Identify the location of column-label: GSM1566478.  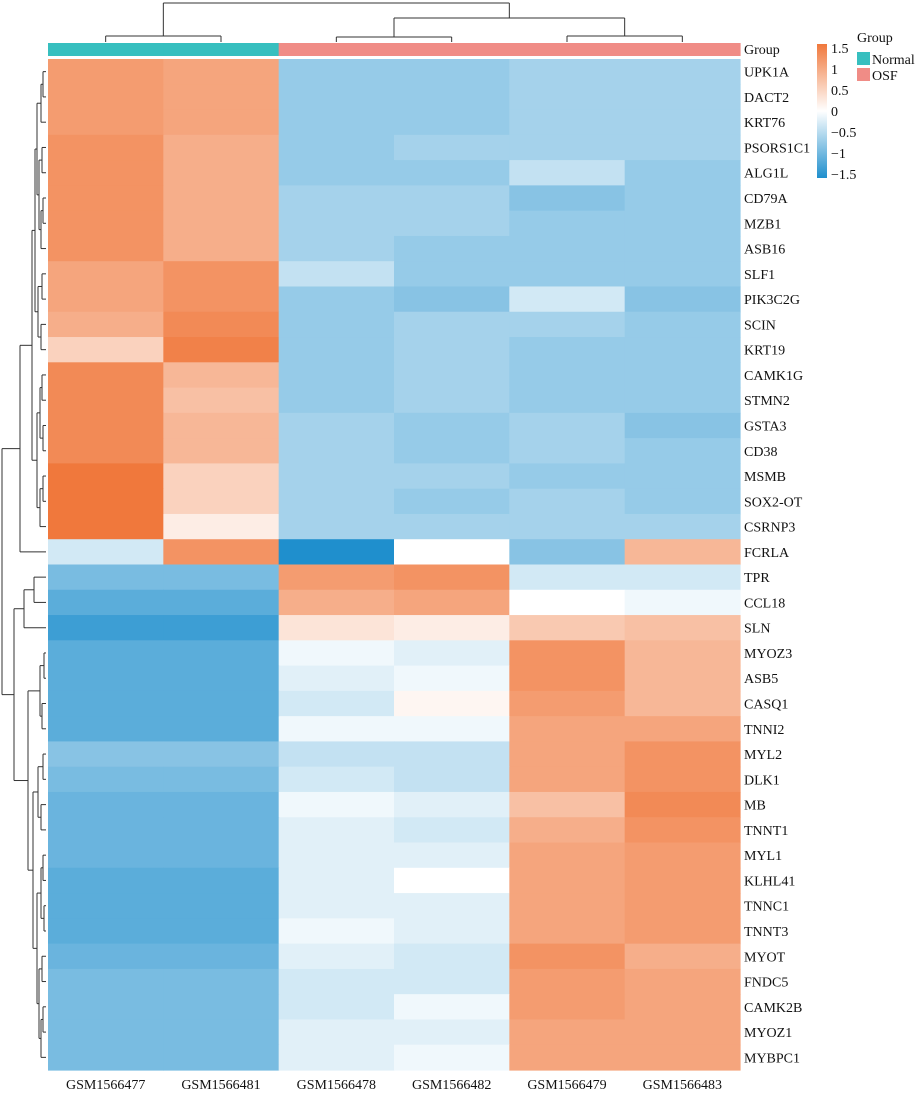
(336, 1085).